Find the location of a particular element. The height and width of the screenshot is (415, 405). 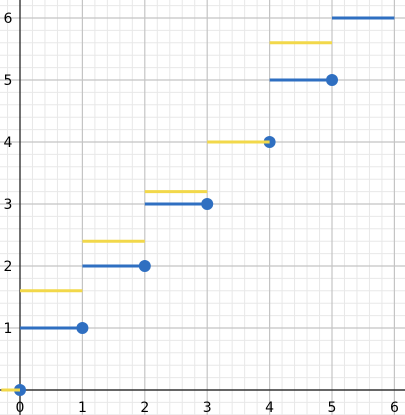

x-tick-label: 0 is located at coordinates (20, 407).